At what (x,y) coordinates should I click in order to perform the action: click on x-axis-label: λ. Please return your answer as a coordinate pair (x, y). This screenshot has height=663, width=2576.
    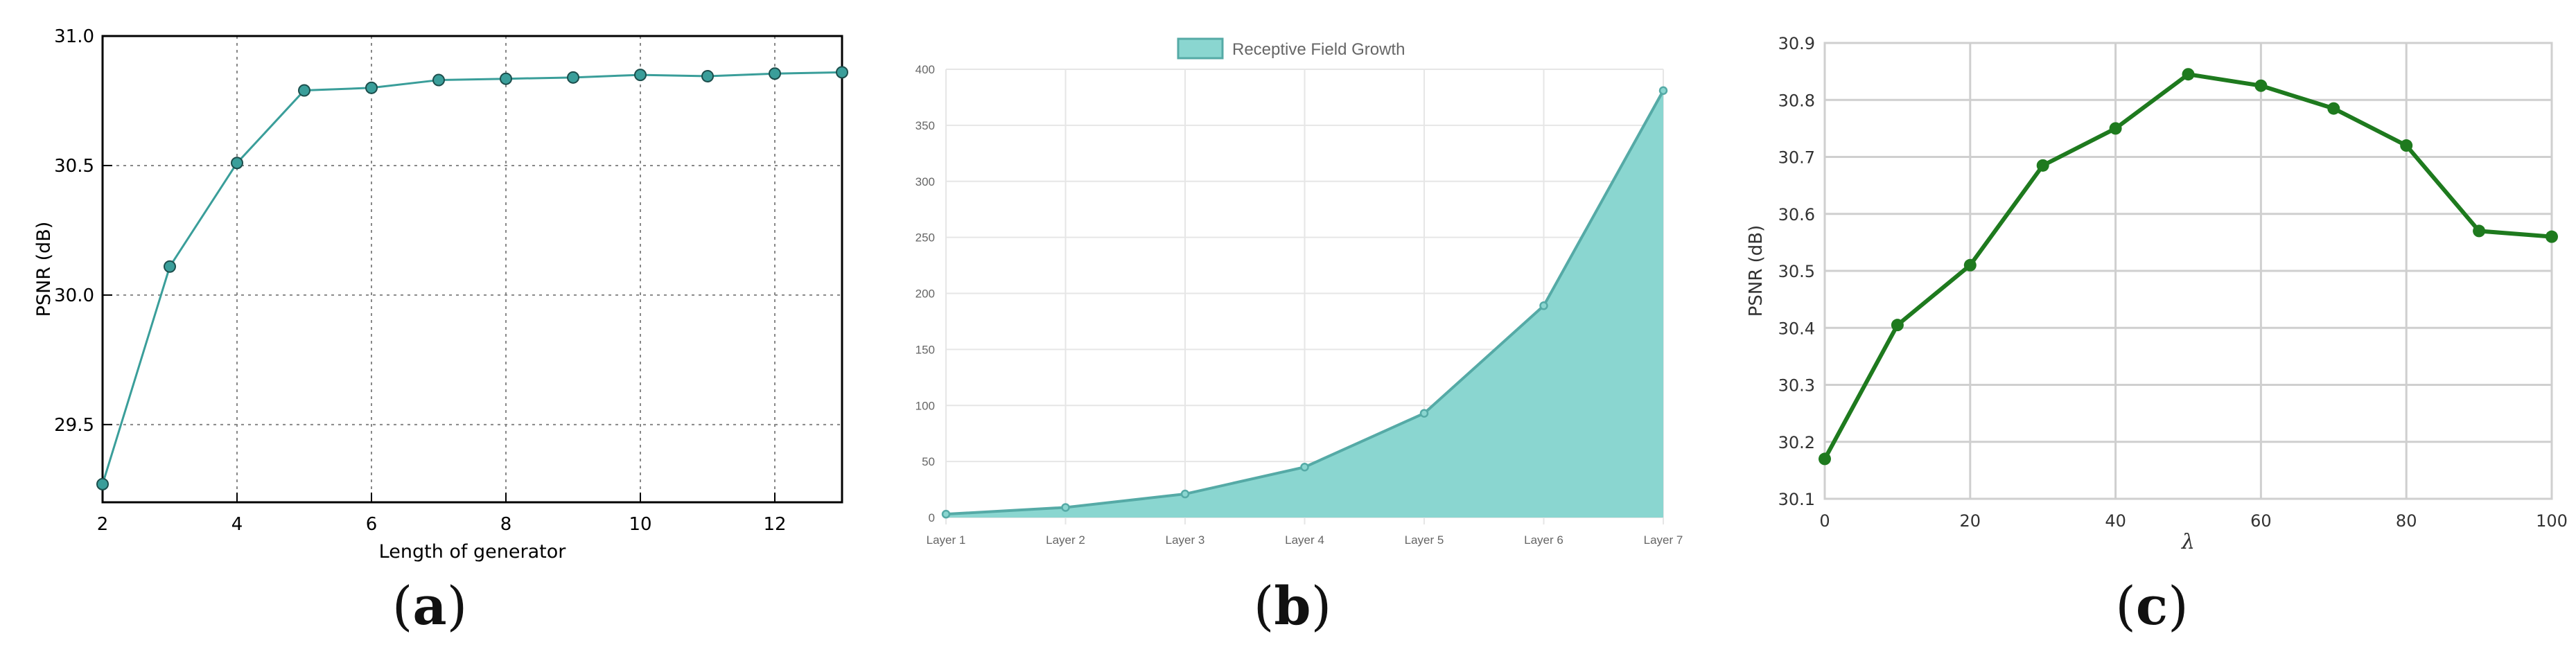
    Looking at the image, I should click on (2188, 542).